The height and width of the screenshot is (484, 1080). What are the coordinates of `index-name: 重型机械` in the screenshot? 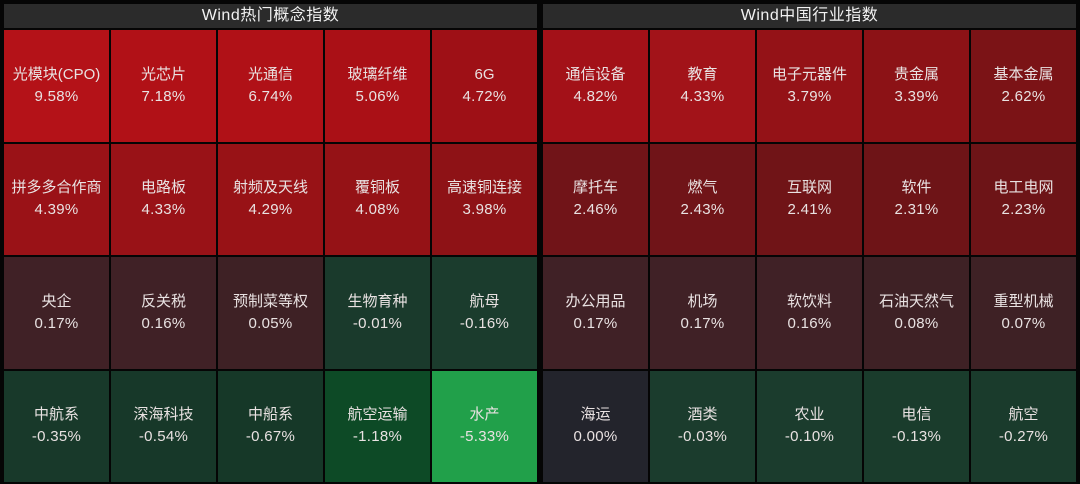 It's located at (1023, 301).